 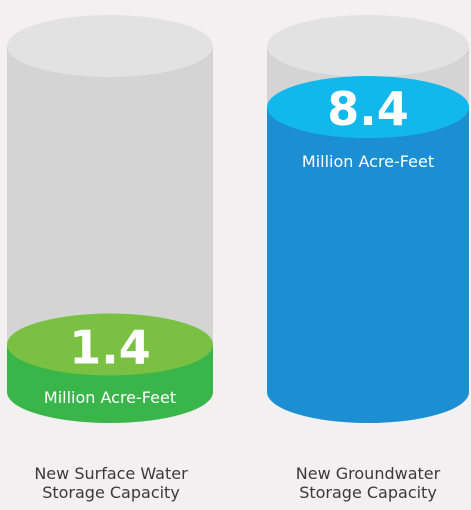 I want to click on category-label-surface-water-line2: Storage Capacity, so click(x=111, y=492).